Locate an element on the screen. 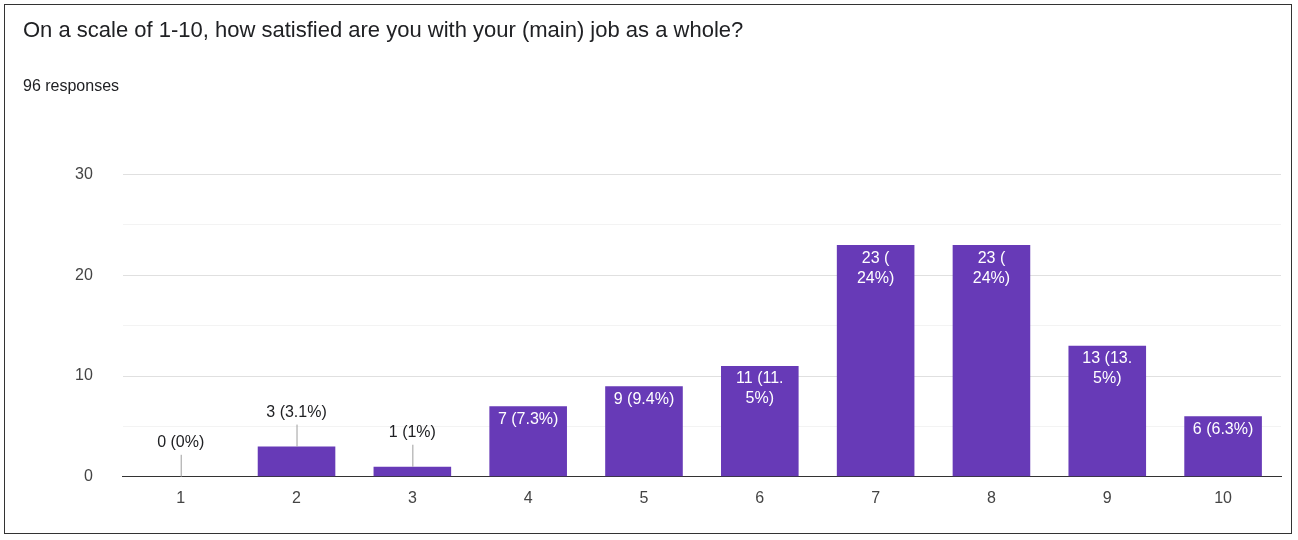 Image resolution: width=1298 pixels, height=540 pixels. x-tick-label: 1 is located at coordinates (181, 497).